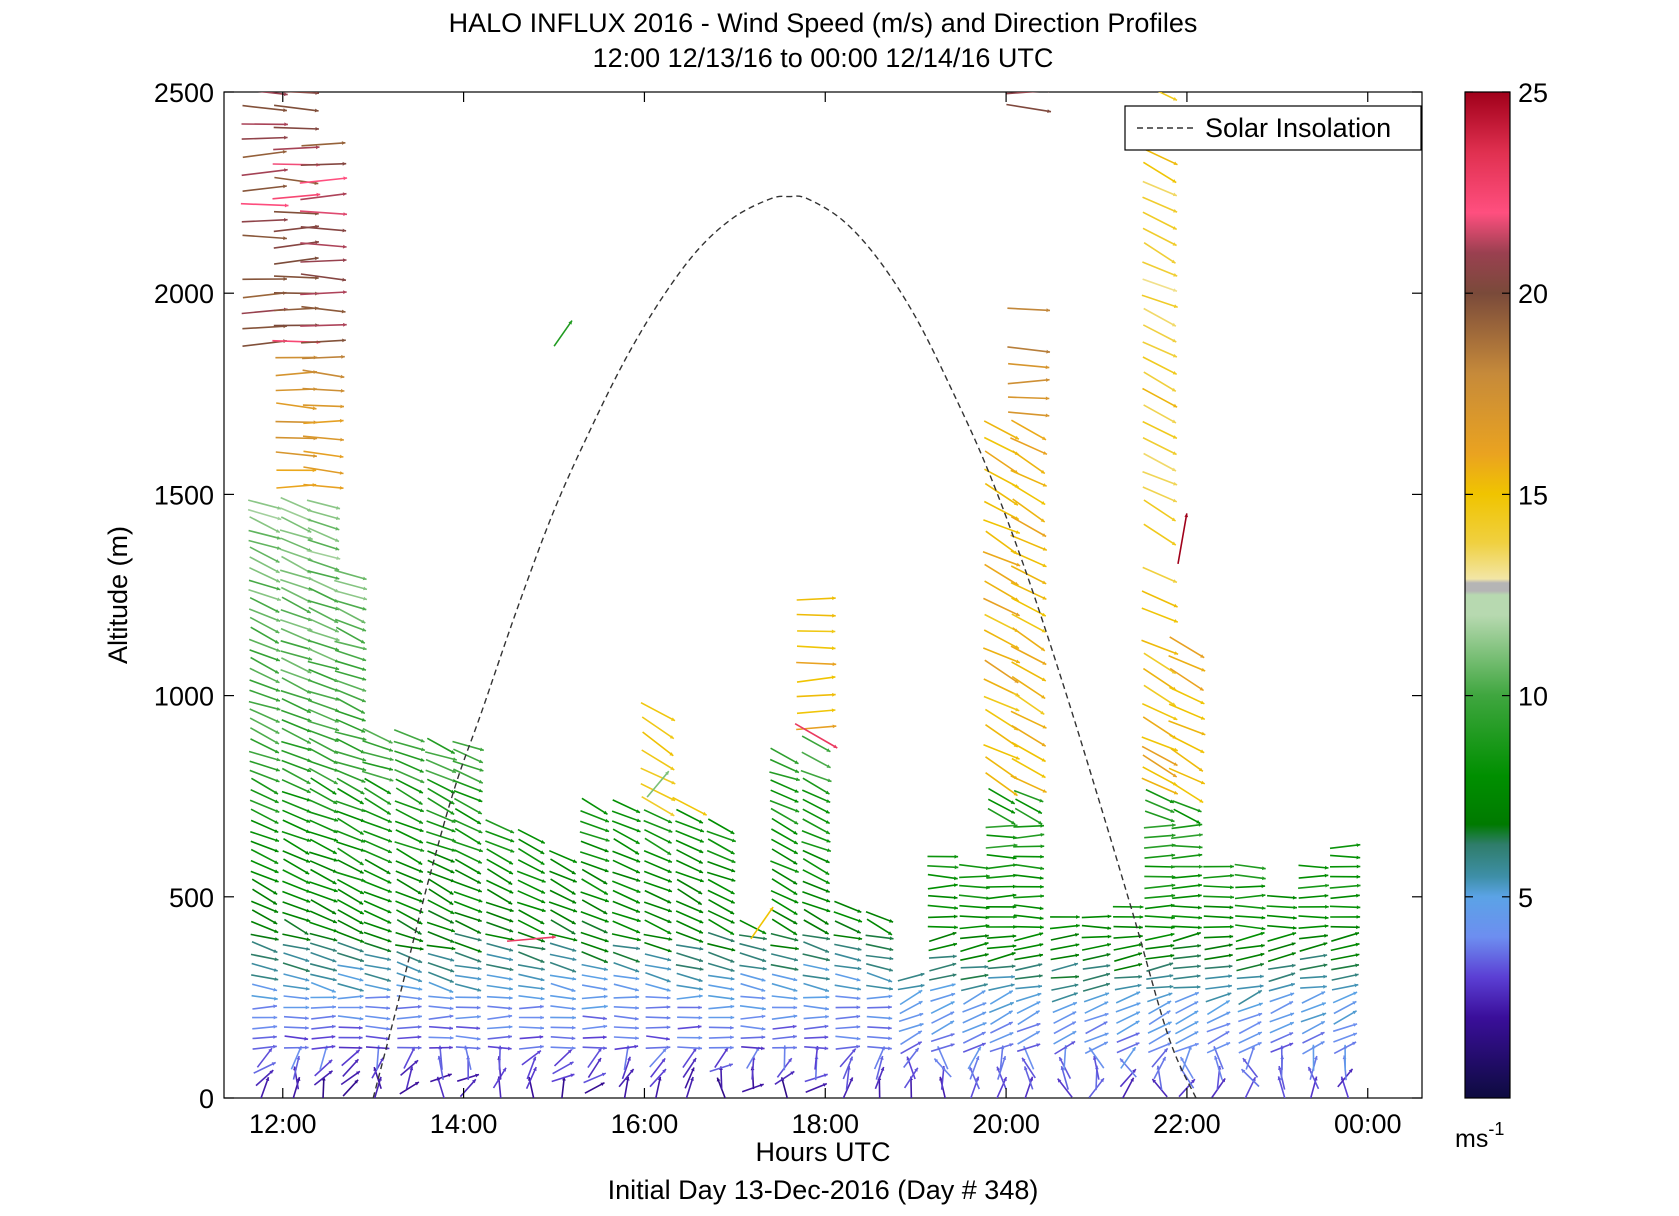 The width and height of the screenshot is (1679, 1216). Describe the element at coordinates (1533, 495) in the screenshot. I see `colorbar-tick-label: 15` at that location.